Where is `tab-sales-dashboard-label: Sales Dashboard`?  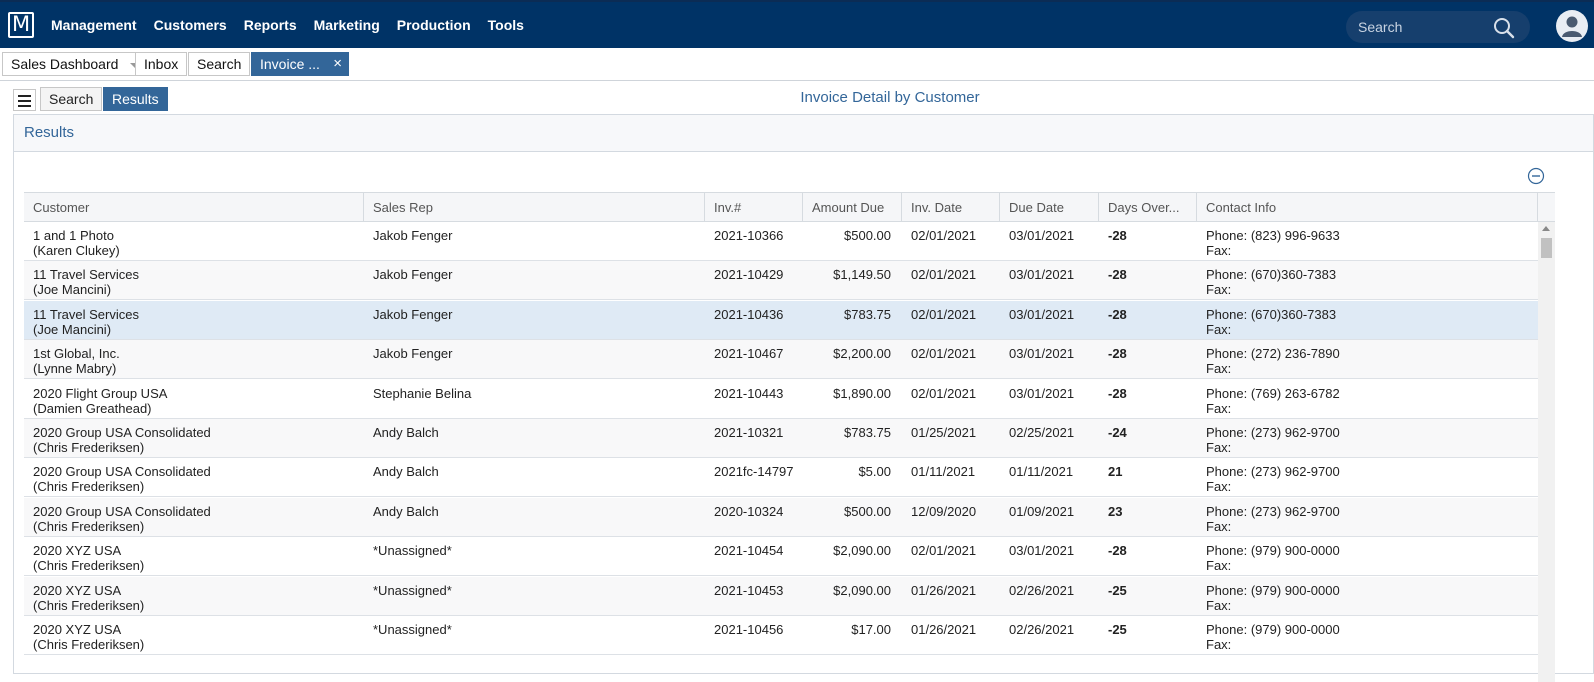
tab-sales-dashboard-label: Sales Dashboard is located at coordinates (65, 64).